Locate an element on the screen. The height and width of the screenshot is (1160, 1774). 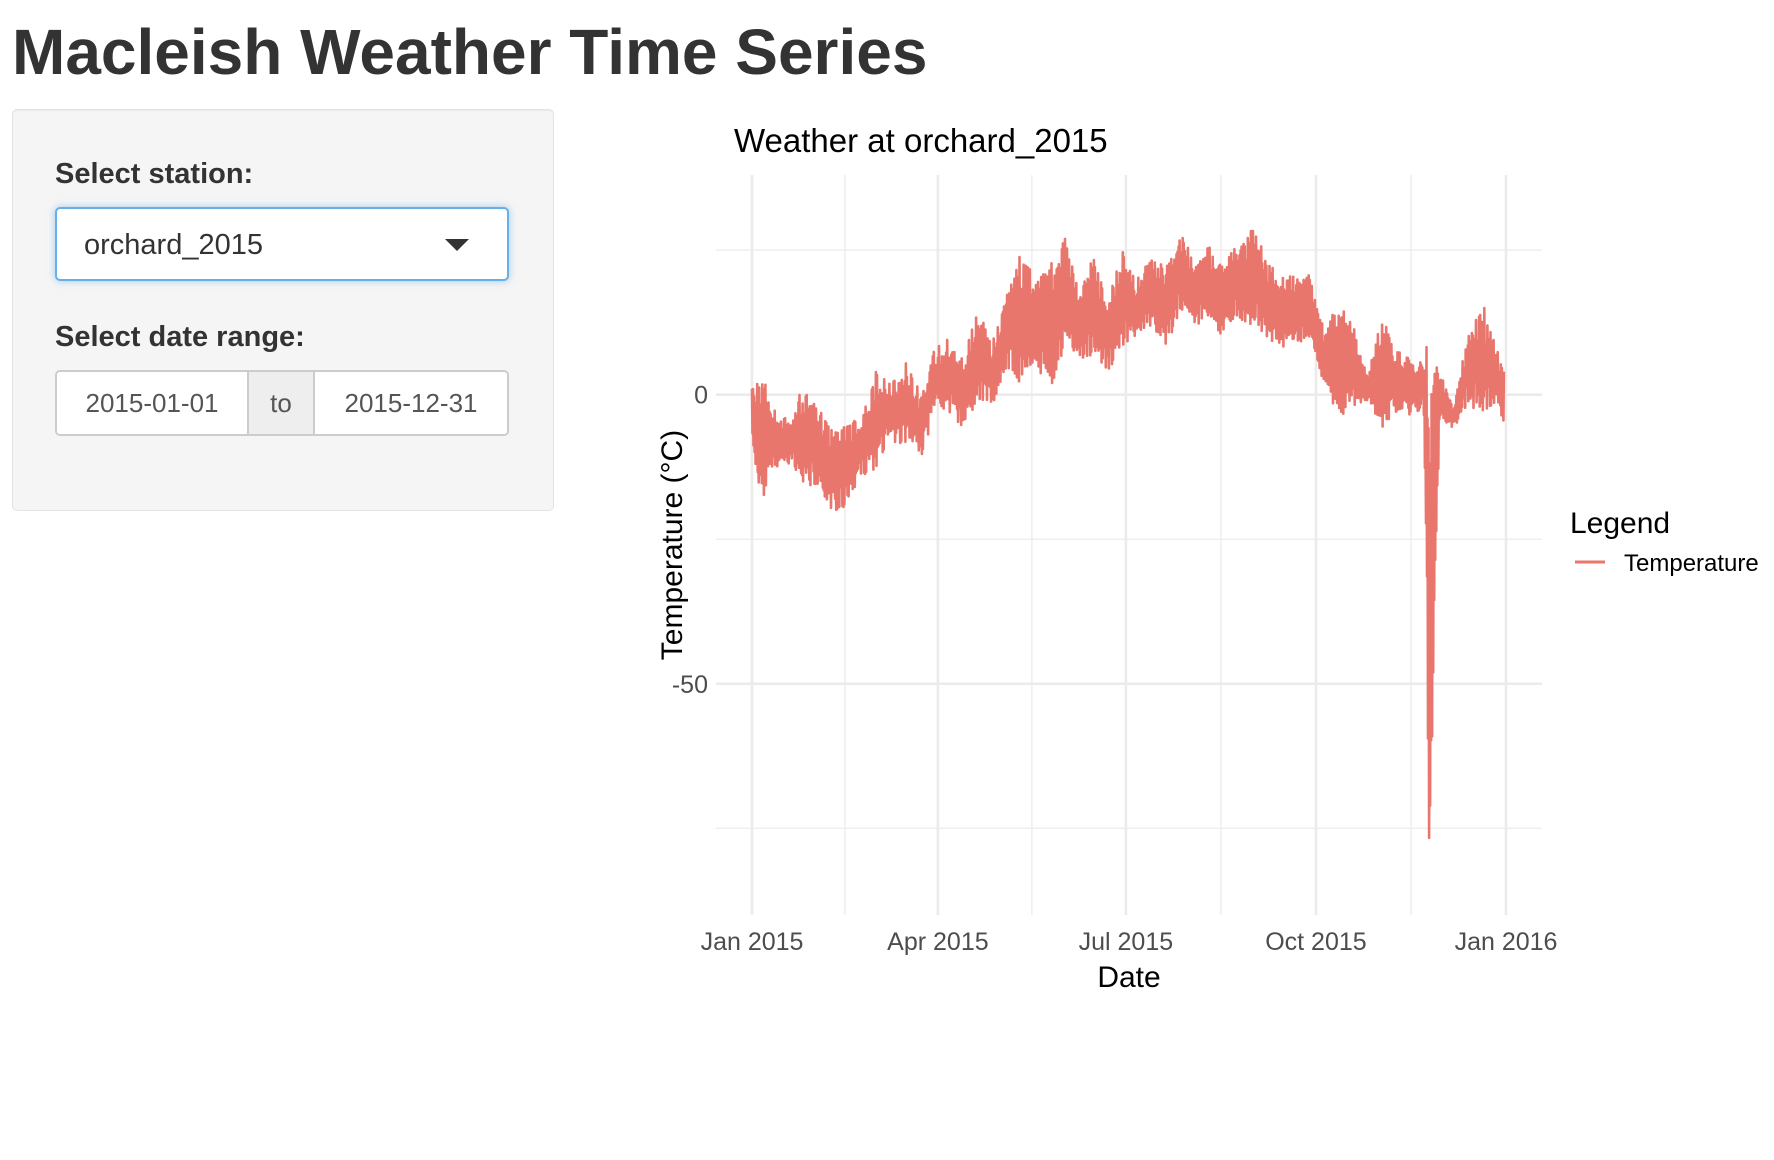
x-tick-label: Apr 2015 is located at coordinates (937, 942).